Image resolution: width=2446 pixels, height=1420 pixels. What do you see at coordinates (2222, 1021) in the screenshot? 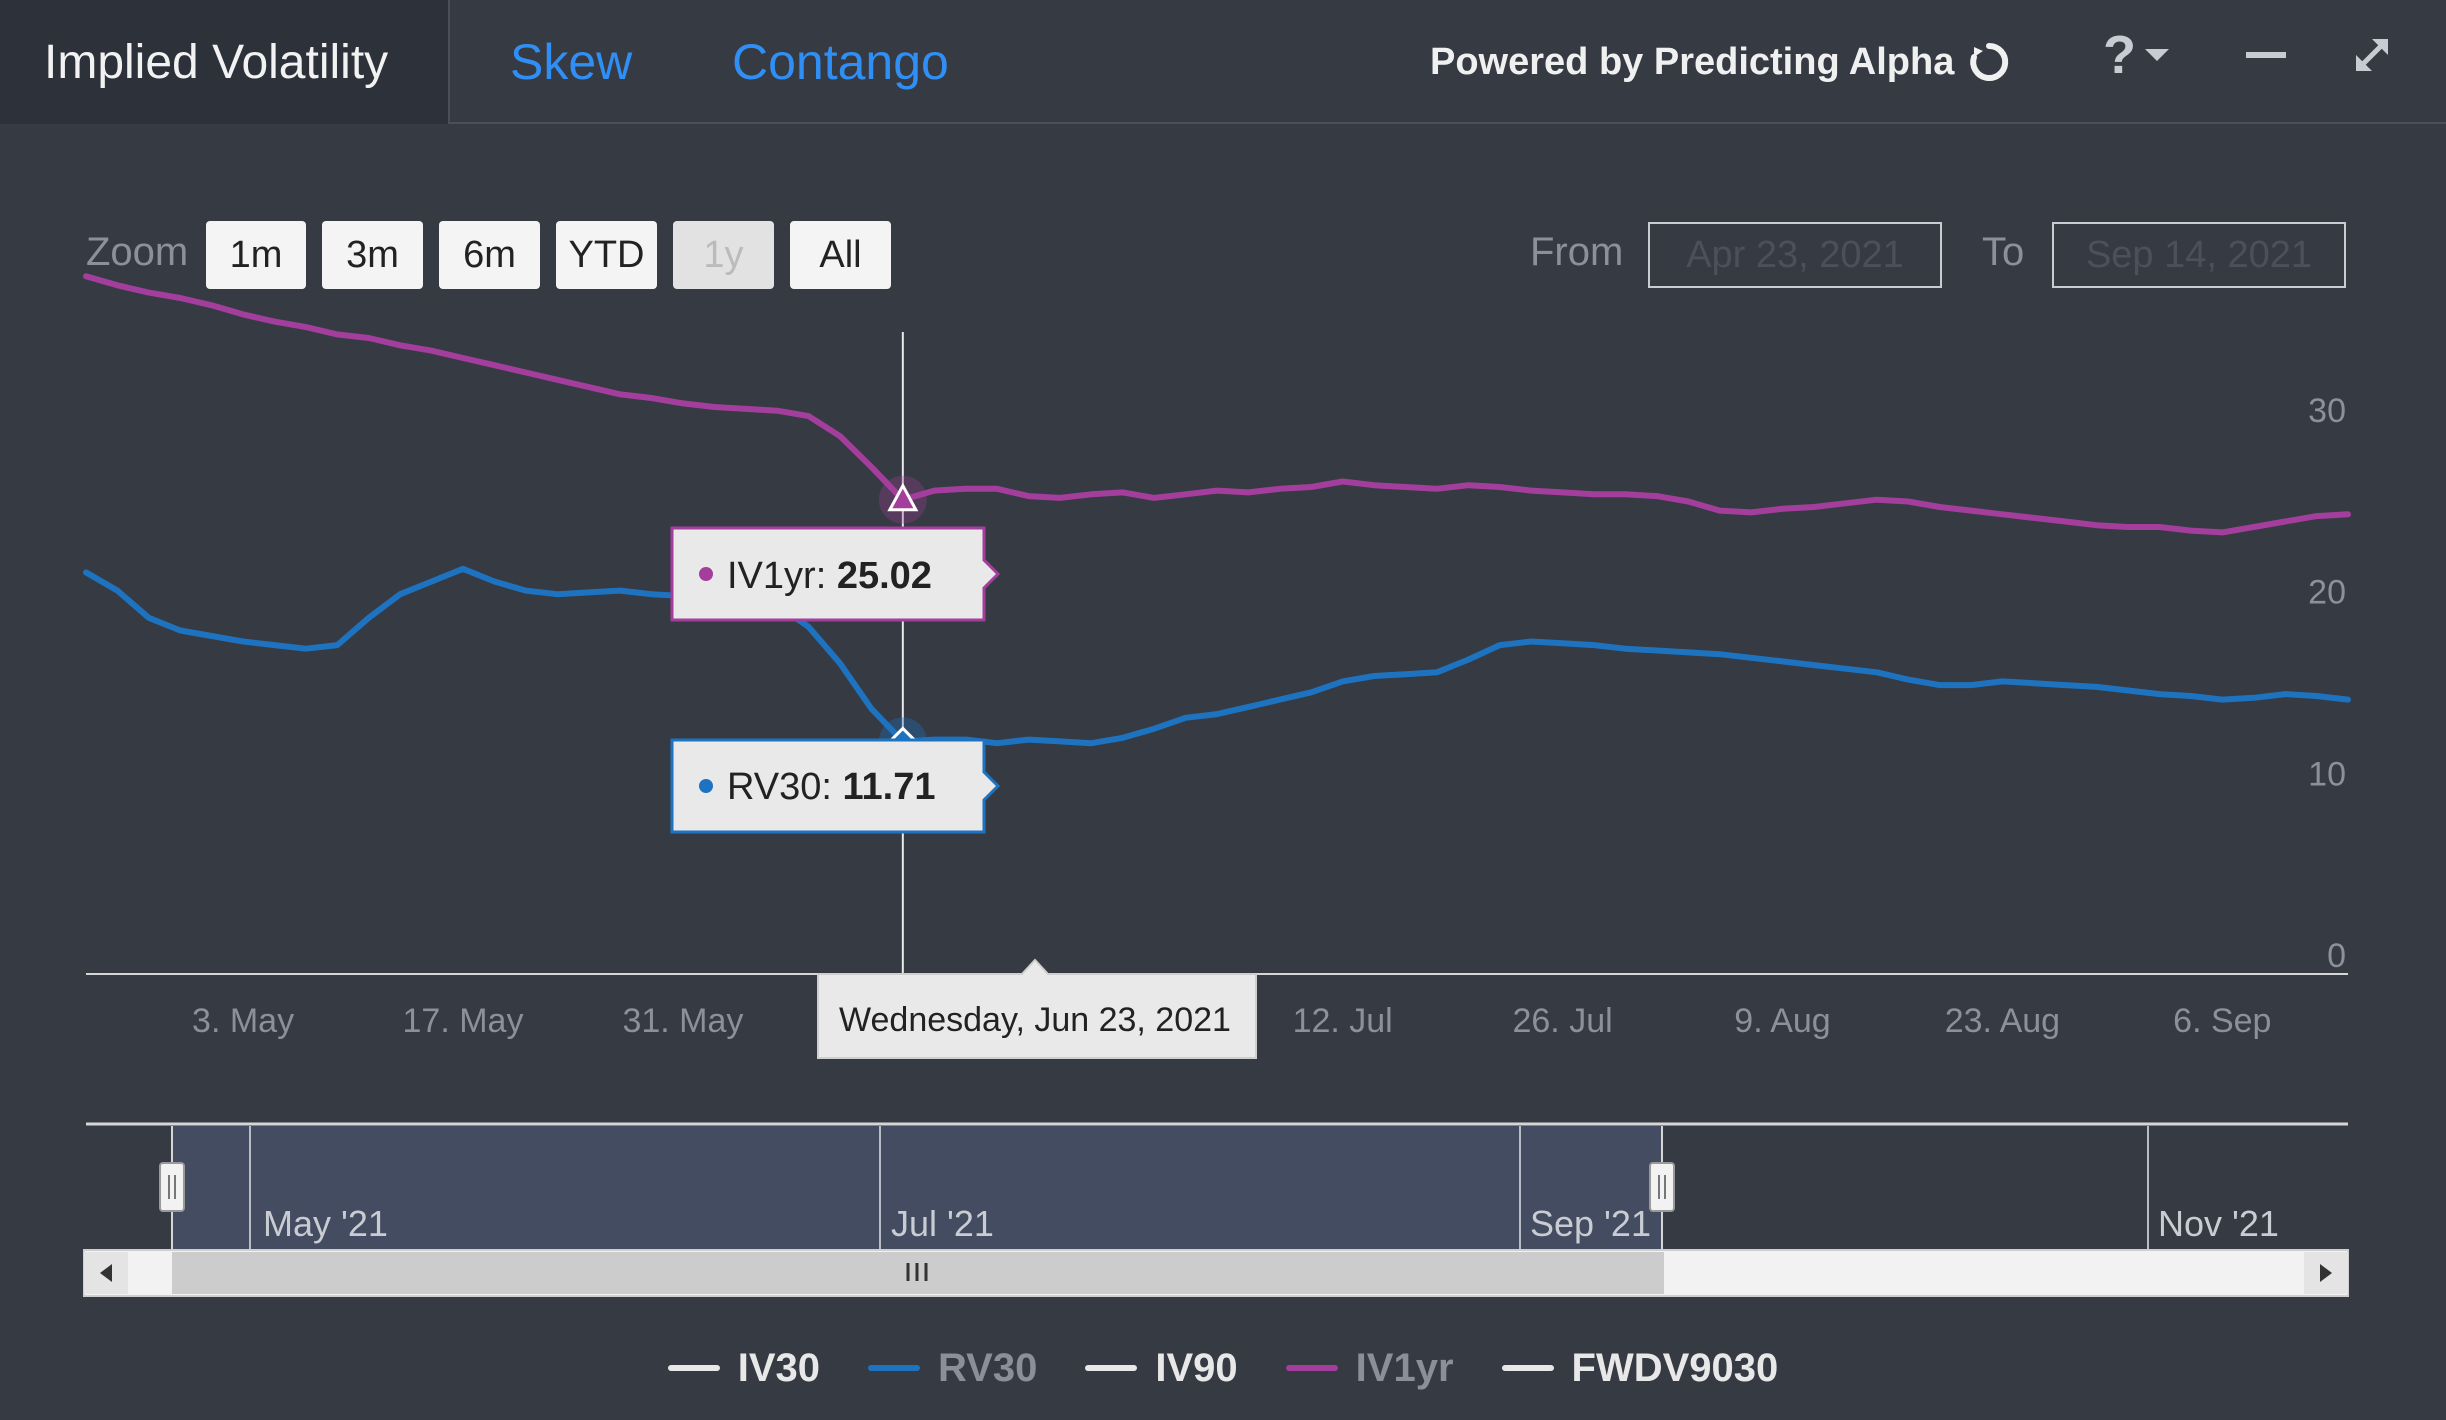
I see `x-tick-label: 6. Sep` at bounding box center [2222, 1021].